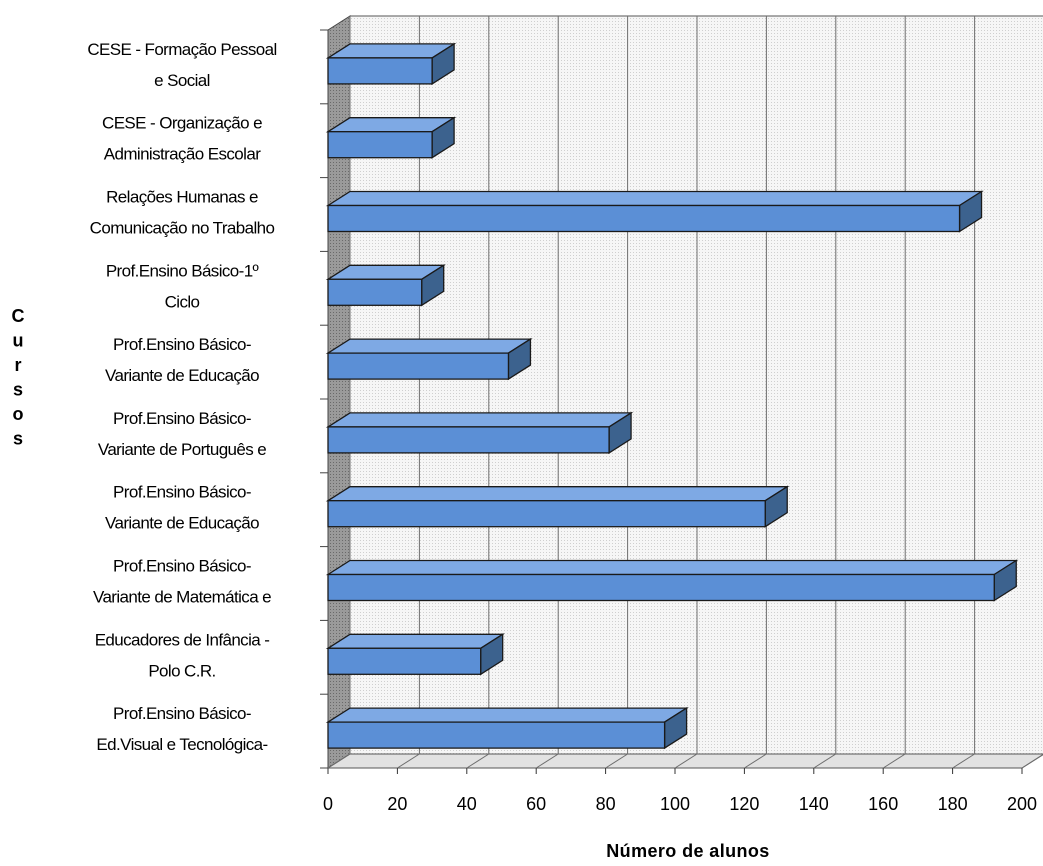 This screenshot has width=1043, height=866. I want to click on category-label-line: Polo C.R., so click(181, 670).